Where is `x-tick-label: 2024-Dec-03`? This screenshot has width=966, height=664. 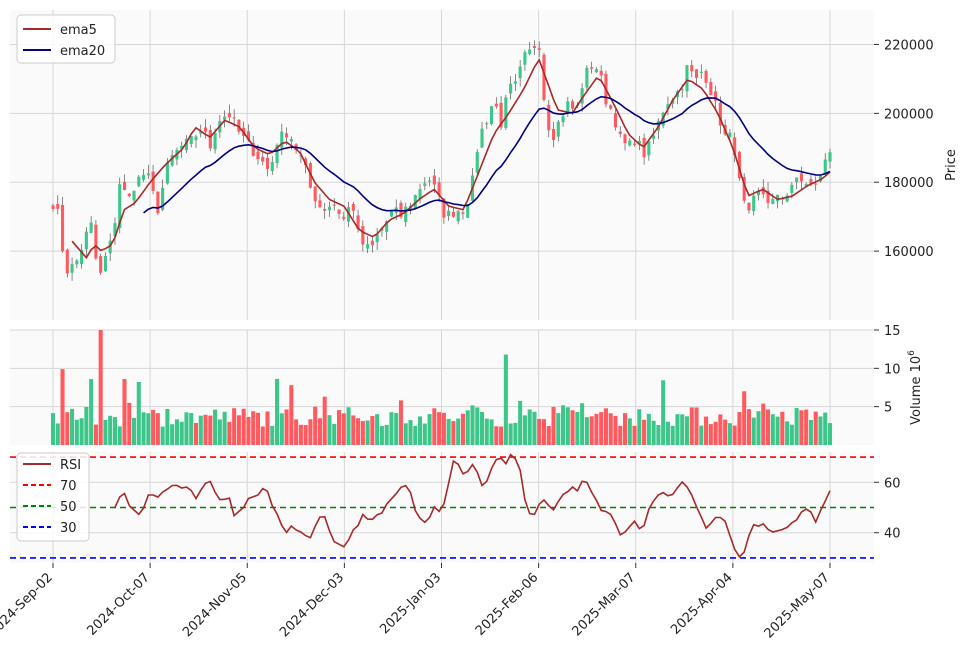
x-tick-label: 2024-Dec-03 is located at coordinates (312, 605).